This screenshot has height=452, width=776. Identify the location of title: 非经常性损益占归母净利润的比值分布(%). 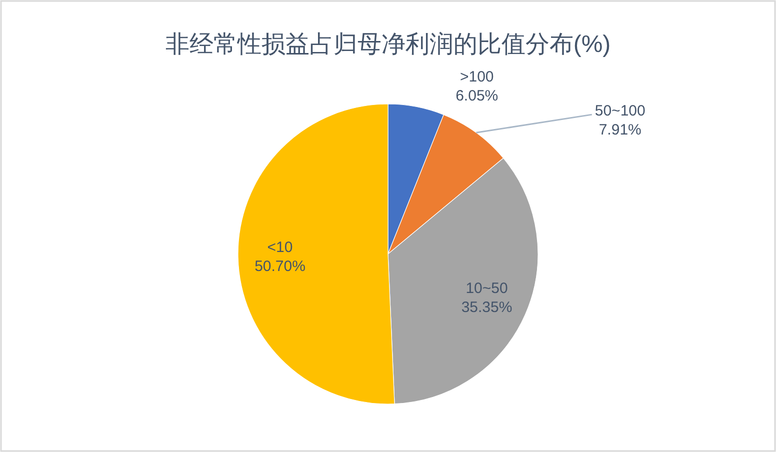
(388, 44).